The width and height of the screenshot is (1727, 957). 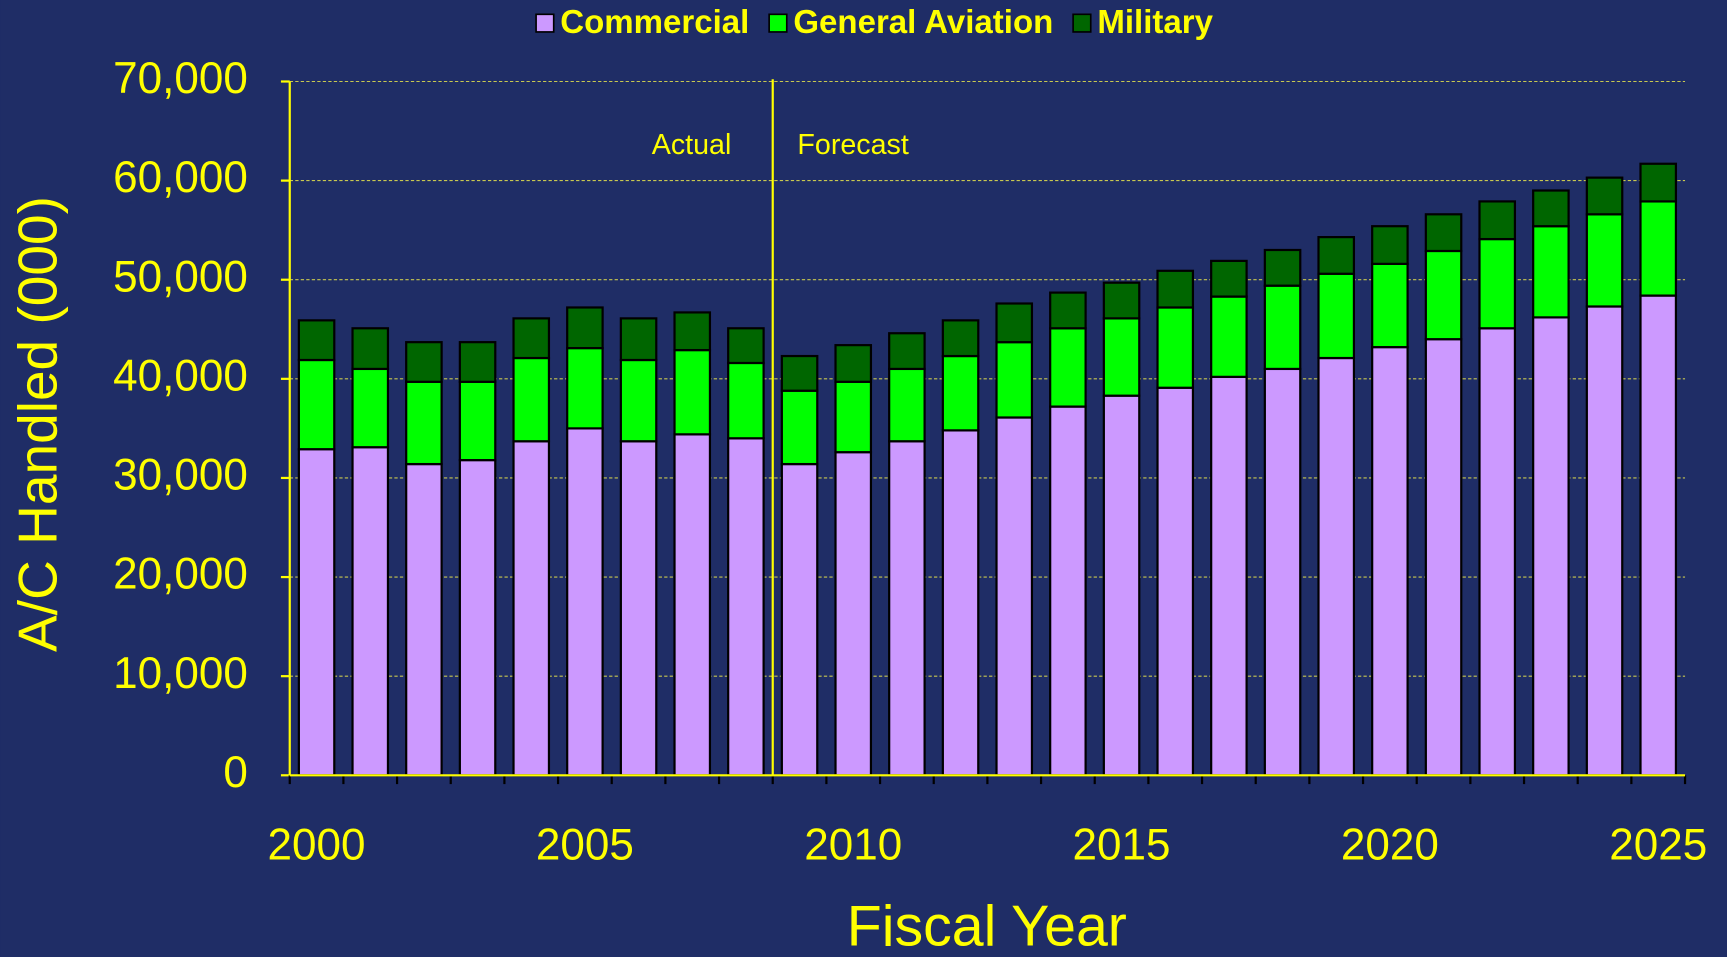 I want to click on legend-label: General Aviation, so click(x=923, y=21).